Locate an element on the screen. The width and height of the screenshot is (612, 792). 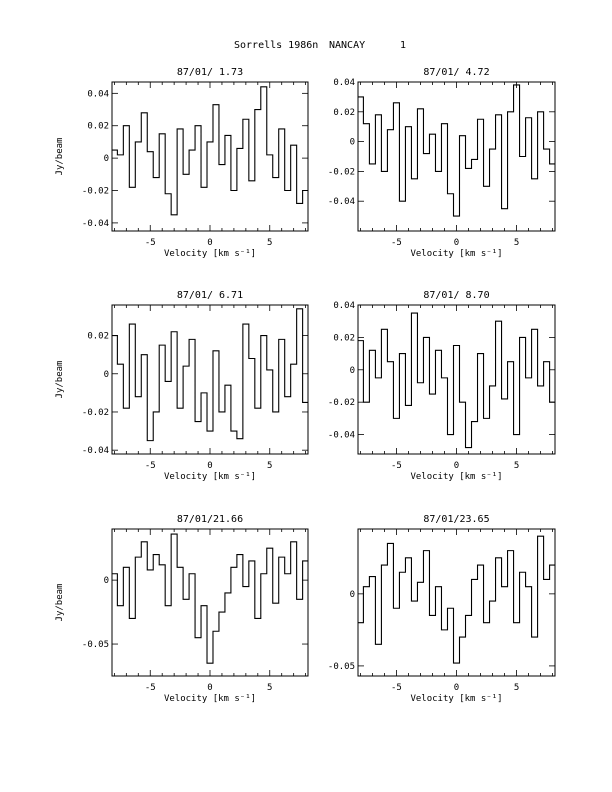
title-page-number: 1 is located at coordinates (403, 45).